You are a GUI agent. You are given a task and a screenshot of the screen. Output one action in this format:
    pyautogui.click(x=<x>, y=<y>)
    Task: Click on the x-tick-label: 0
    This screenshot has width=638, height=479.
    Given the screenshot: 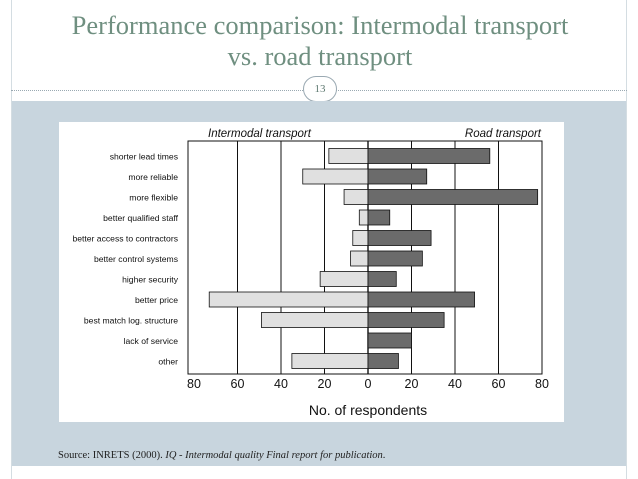 What is the action you would take?
    pyautogui.click(x=368, y=384)
    